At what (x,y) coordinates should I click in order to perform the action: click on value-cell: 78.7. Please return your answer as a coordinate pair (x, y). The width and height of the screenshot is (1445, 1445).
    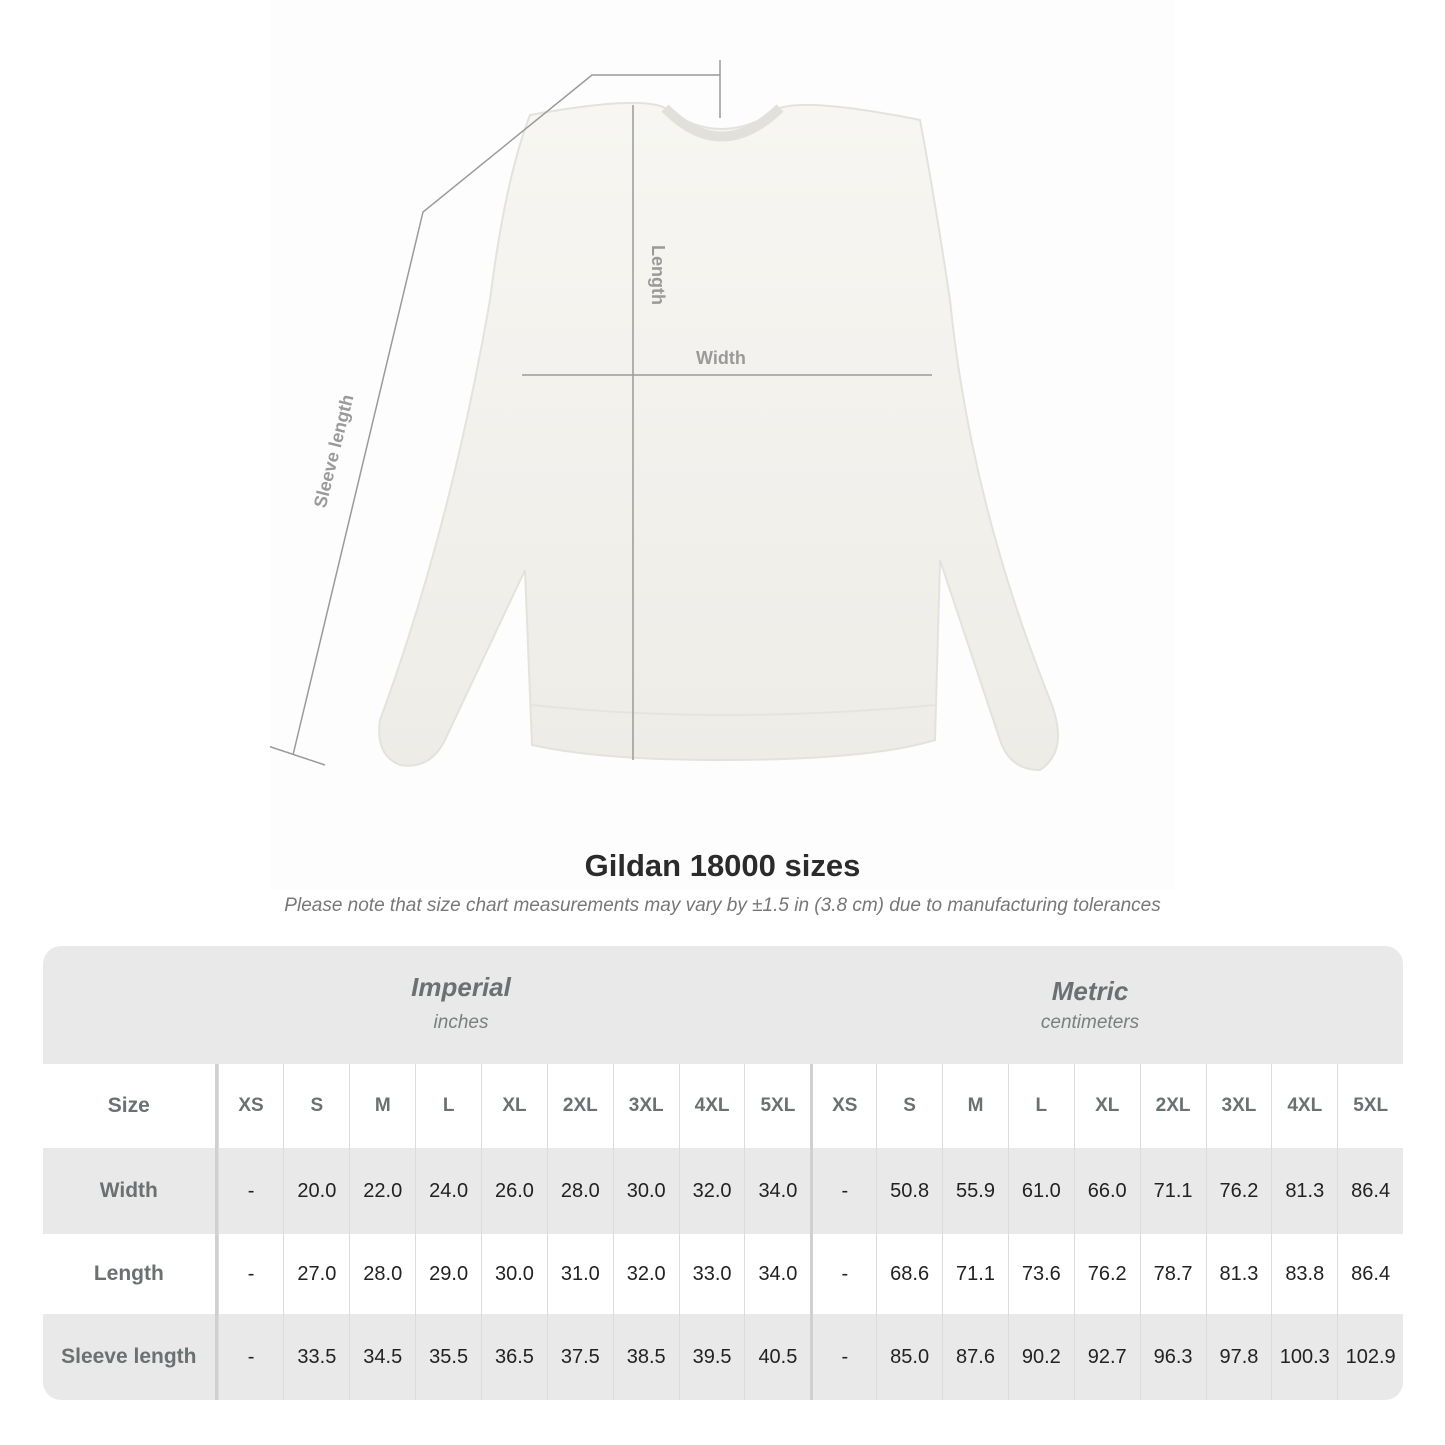
    Looking at the image, I should click on (1172, 1274).